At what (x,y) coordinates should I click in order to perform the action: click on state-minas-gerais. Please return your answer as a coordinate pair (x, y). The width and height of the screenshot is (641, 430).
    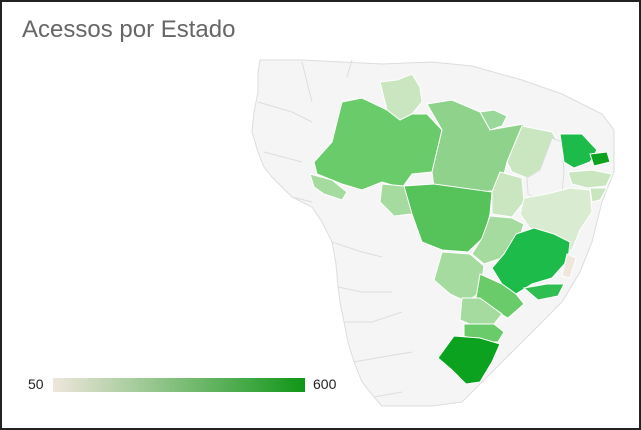
    Looking at the image, I should click on (531, 261).